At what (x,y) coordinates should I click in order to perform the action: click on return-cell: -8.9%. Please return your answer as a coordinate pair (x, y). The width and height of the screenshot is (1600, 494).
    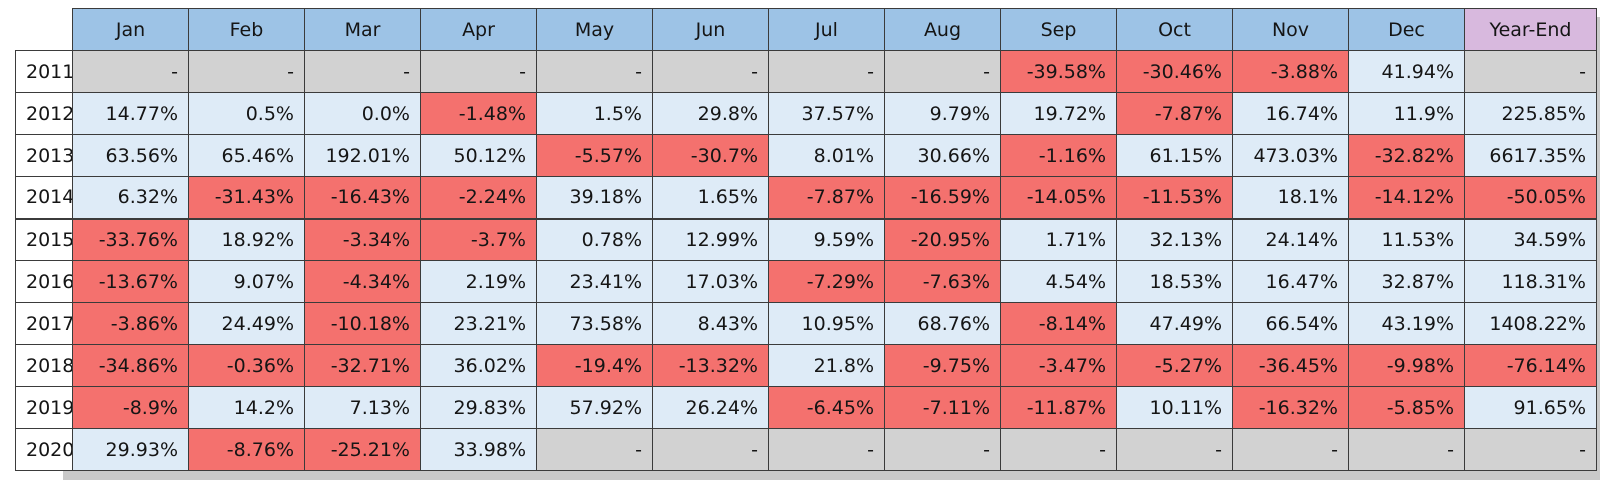
    Looking at the image, I should click on (130, 407).